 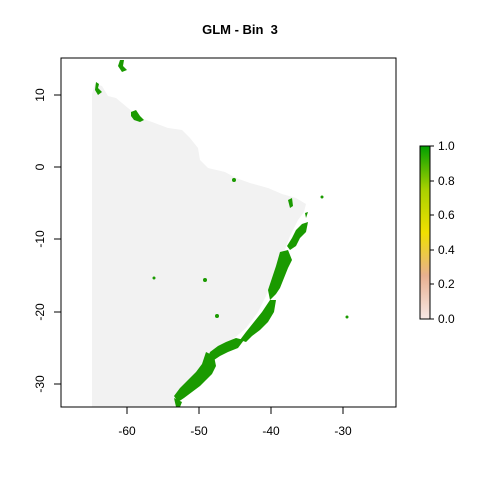 I want to click on x-tick-label: -60, so click(x=127, y=431).